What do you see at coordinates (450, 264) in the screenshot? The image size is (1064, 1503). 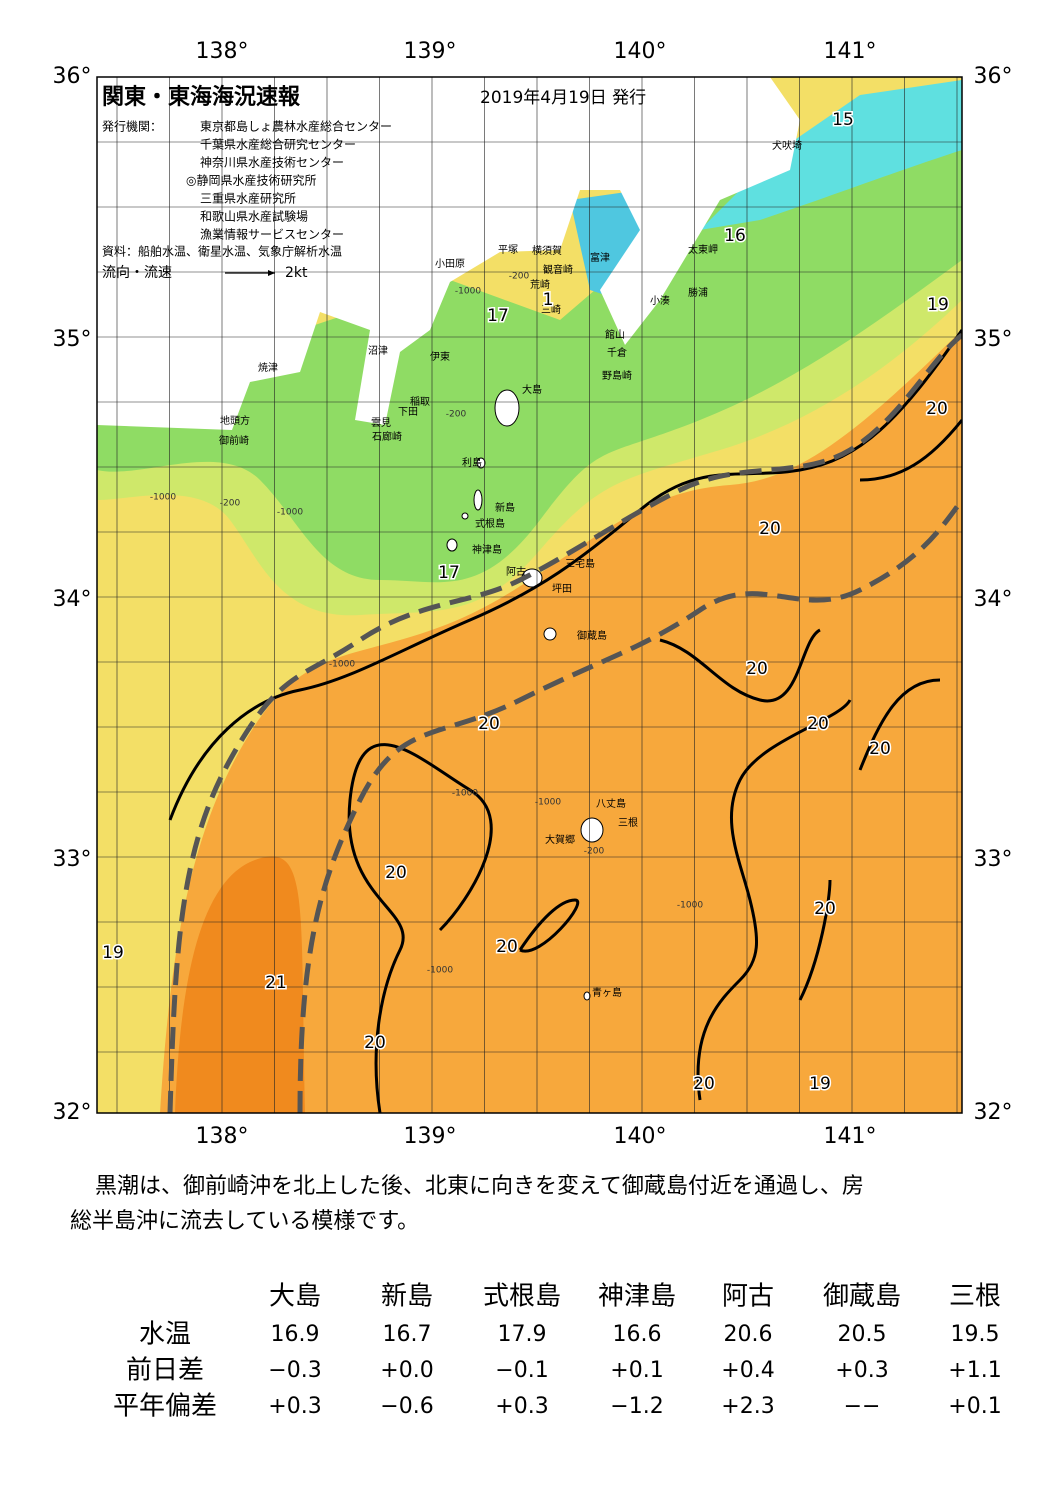 I see `place-label: 小田原` at bounding box center [450, 264].